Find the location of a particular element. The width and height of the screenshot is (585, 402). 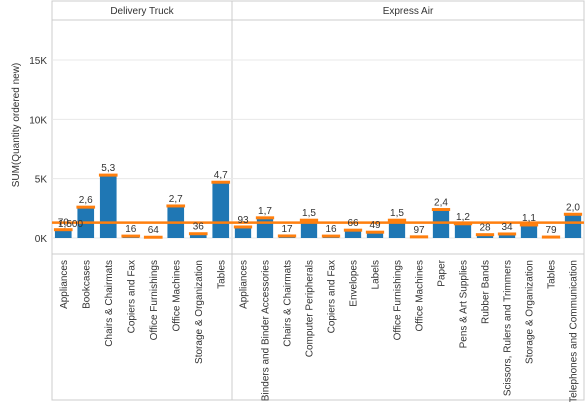

x-tick-label: Rubber Bands is located at coordinates (486, 292).